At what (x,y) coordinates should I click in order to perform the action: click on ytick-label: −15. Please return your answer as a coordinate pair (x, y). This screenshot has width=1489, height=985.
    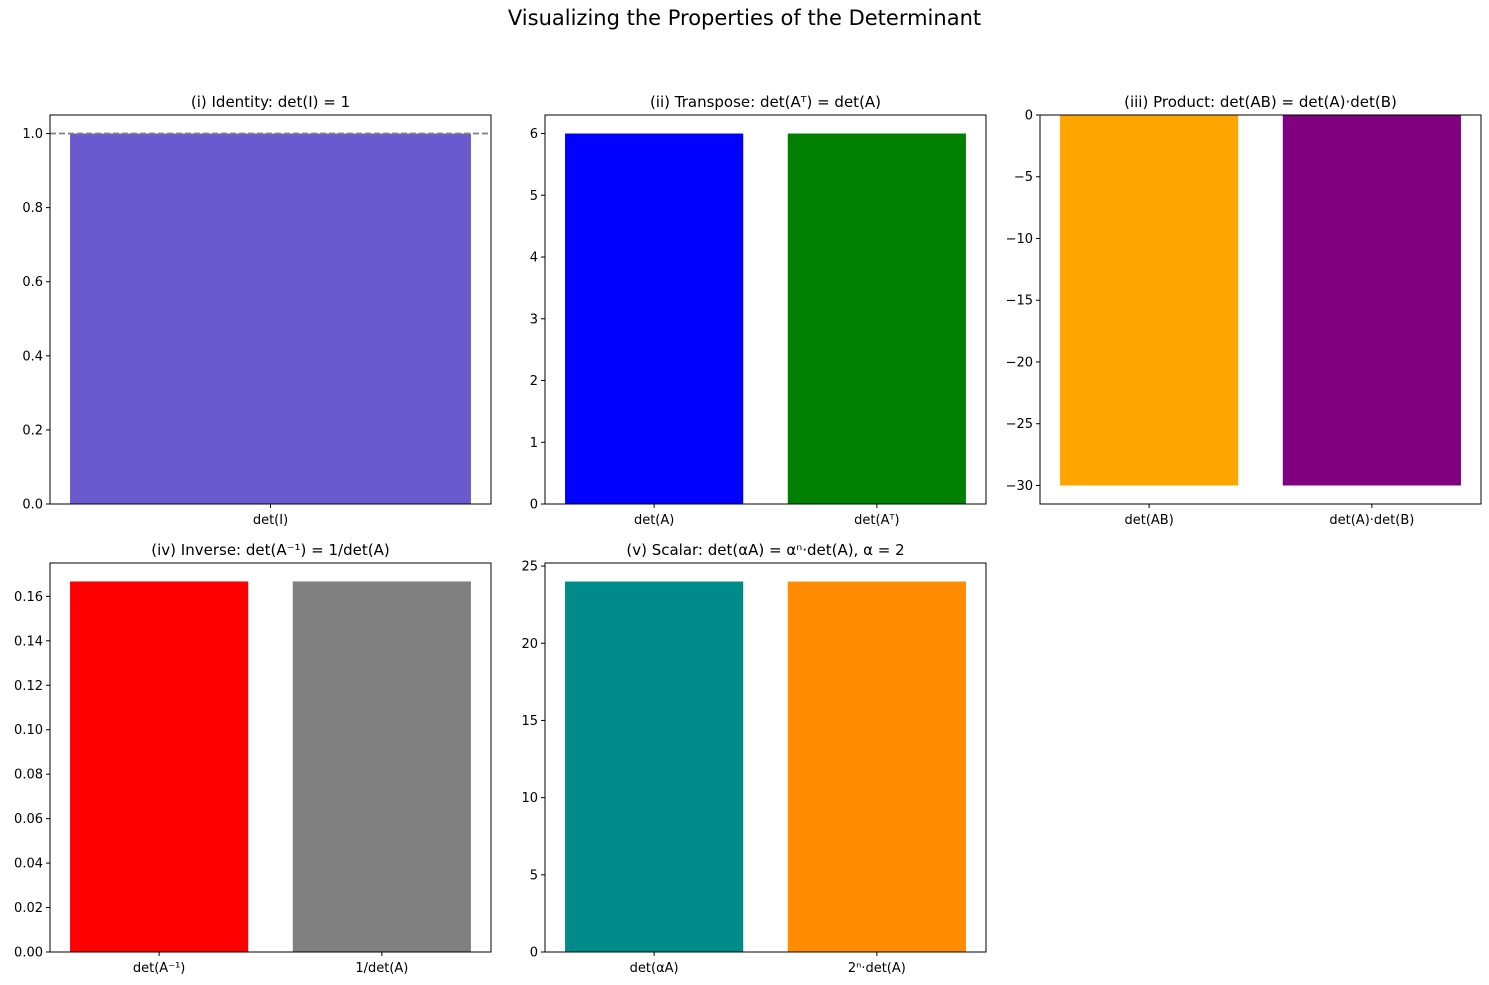
    Looking at the image, I should click on (1019, 301).